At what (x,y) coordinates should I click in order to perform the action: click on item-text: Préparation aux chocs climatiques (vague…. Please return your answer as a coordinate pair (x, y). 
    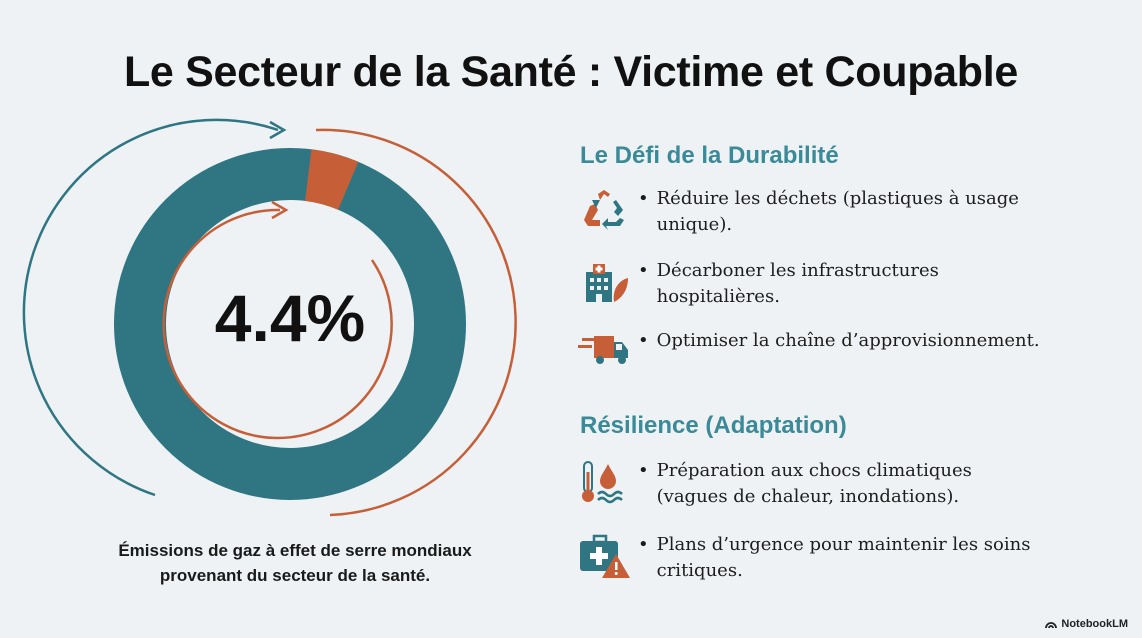
    Looking at the image, I should click on (814, 484).